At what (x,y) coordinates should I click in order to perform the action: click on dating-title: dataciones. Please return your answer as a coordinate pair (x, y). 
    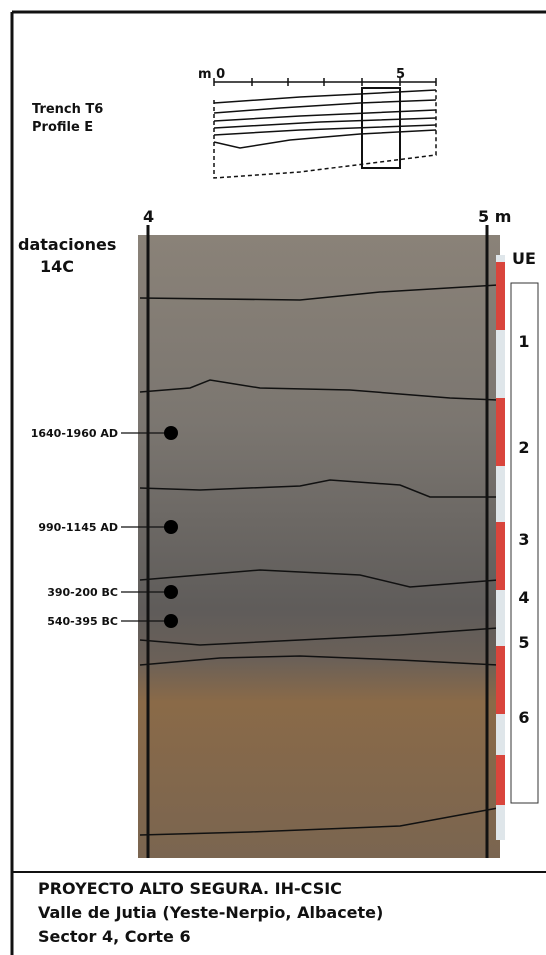
    Looking at the image, I should click on (67, 244).